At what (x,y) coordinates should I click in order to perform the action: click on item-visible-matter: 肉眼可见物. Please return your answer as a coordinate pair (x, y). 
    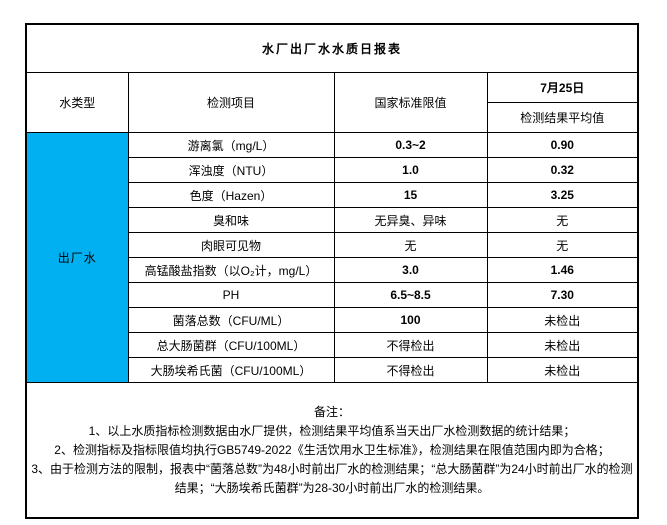
    Looking at the image, I should click on (231, 245).